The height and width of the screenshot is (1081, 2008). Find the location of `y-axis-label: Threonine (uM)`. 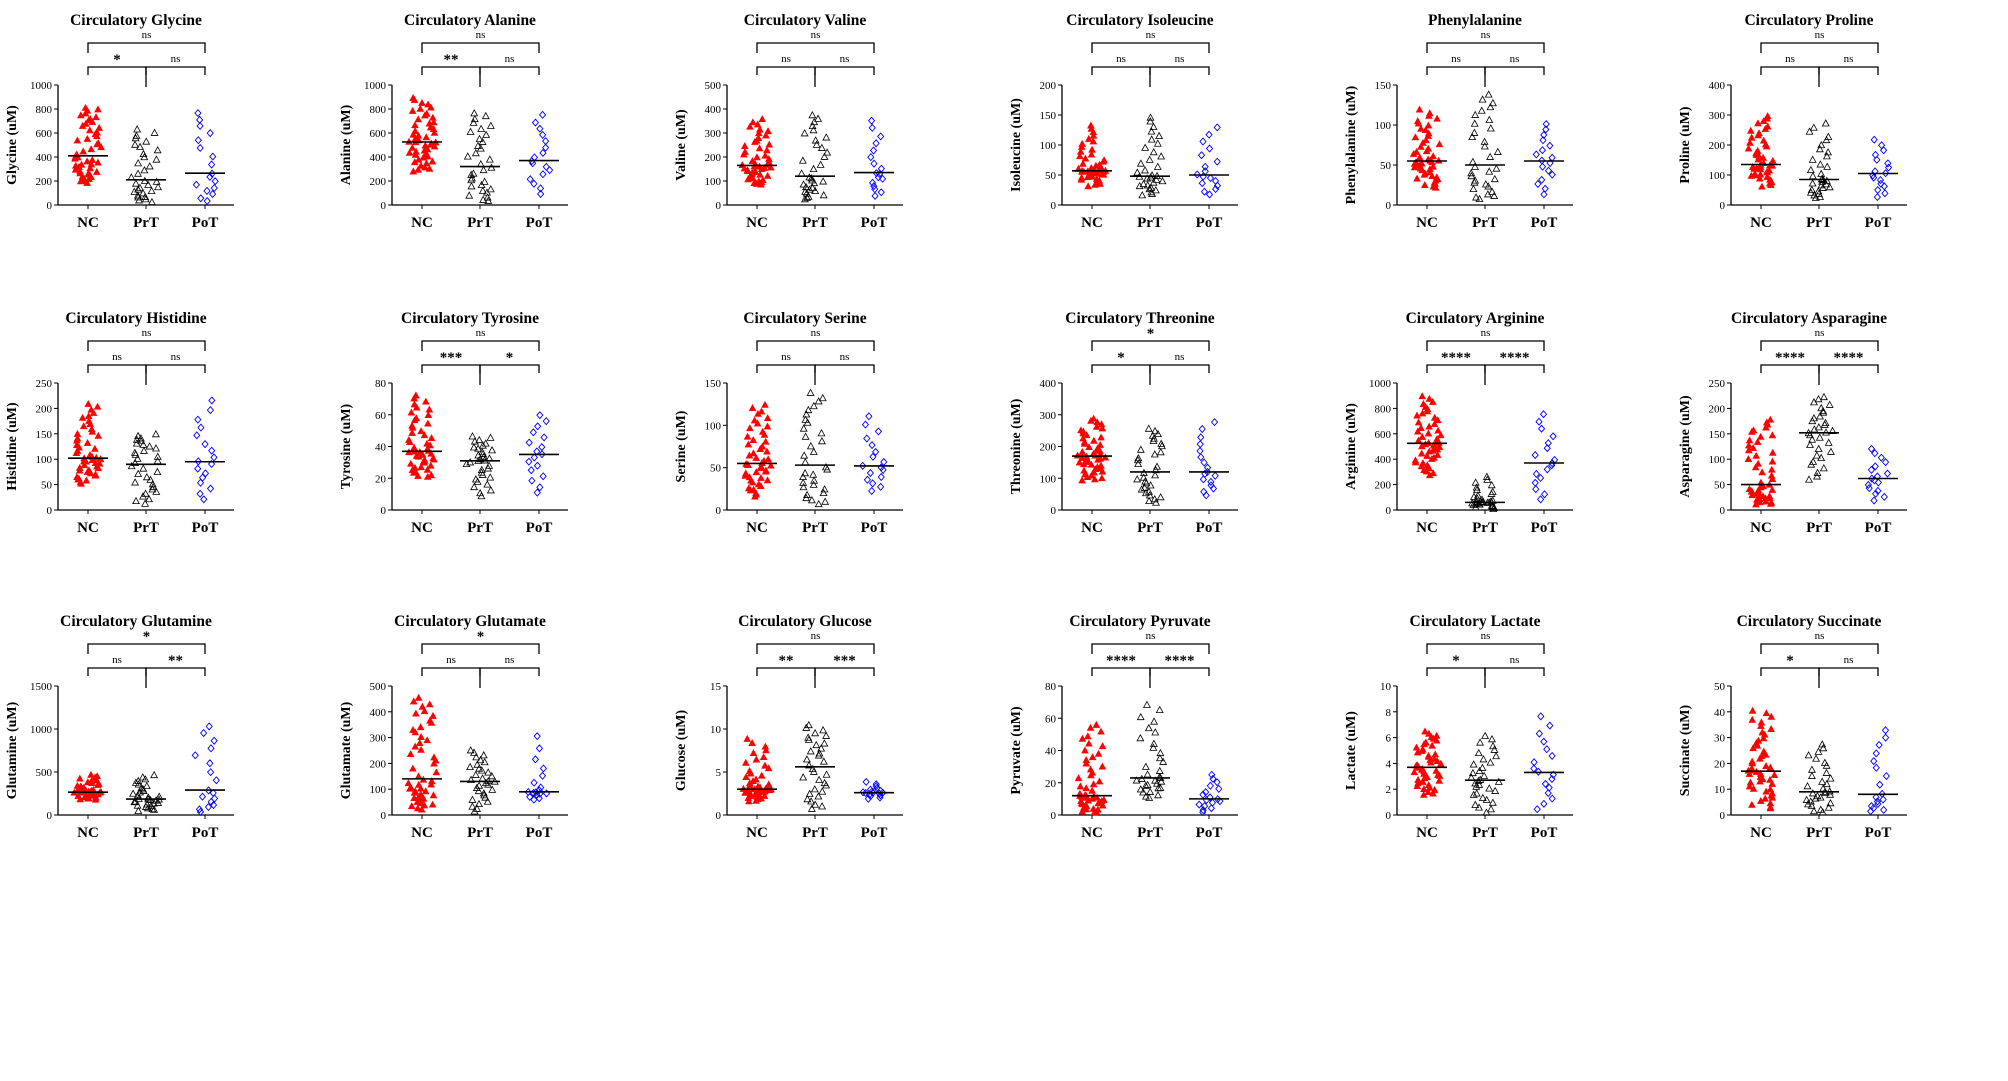

y-axis-label: Threonine (uM) is located at coordinates (1016, 446).